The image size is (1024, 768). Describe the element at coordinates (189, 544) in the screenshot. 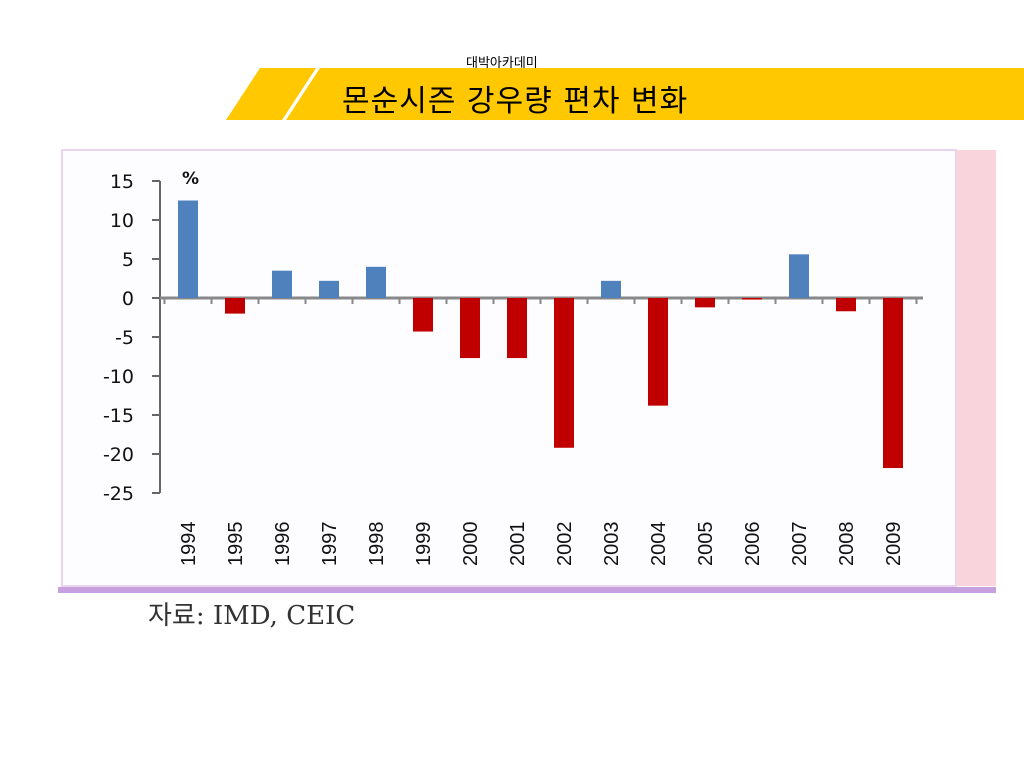

I see `x-tick-label: 1994` at that location.